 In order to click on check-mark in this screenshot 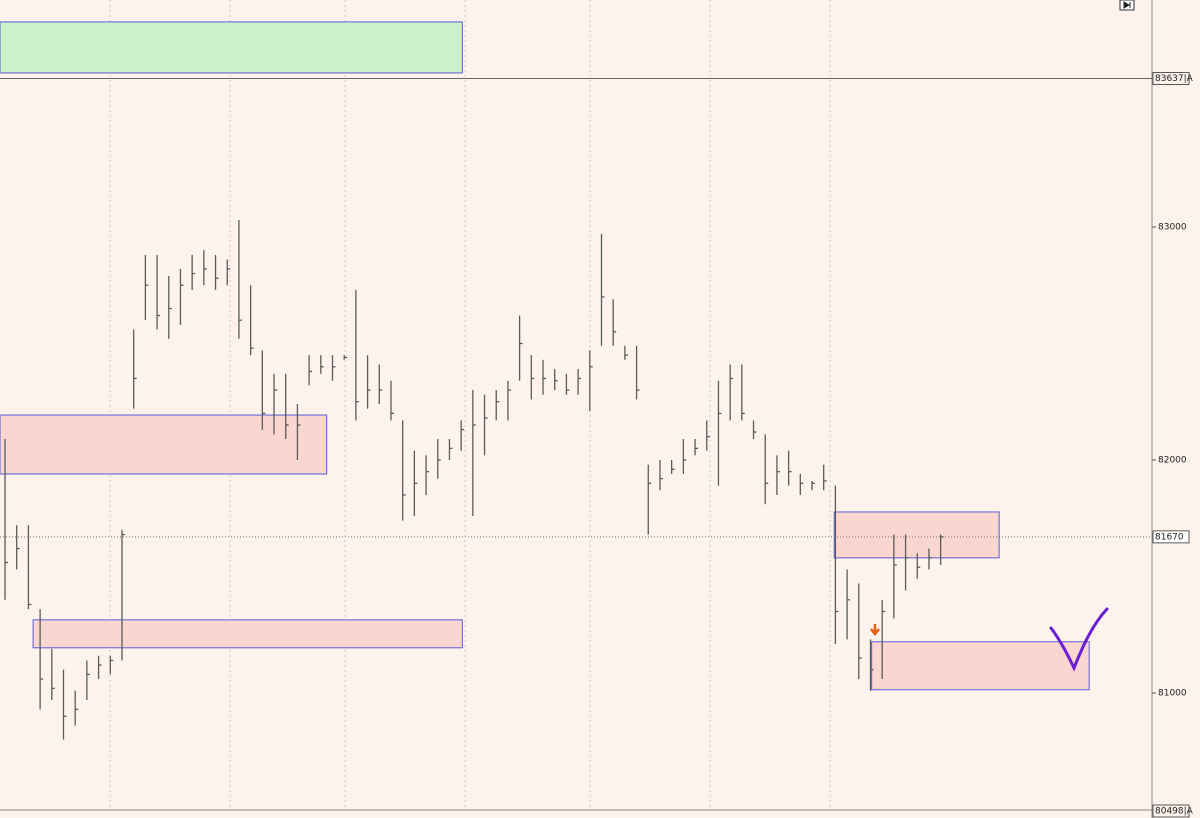, I will do `click(1079, 639)`.